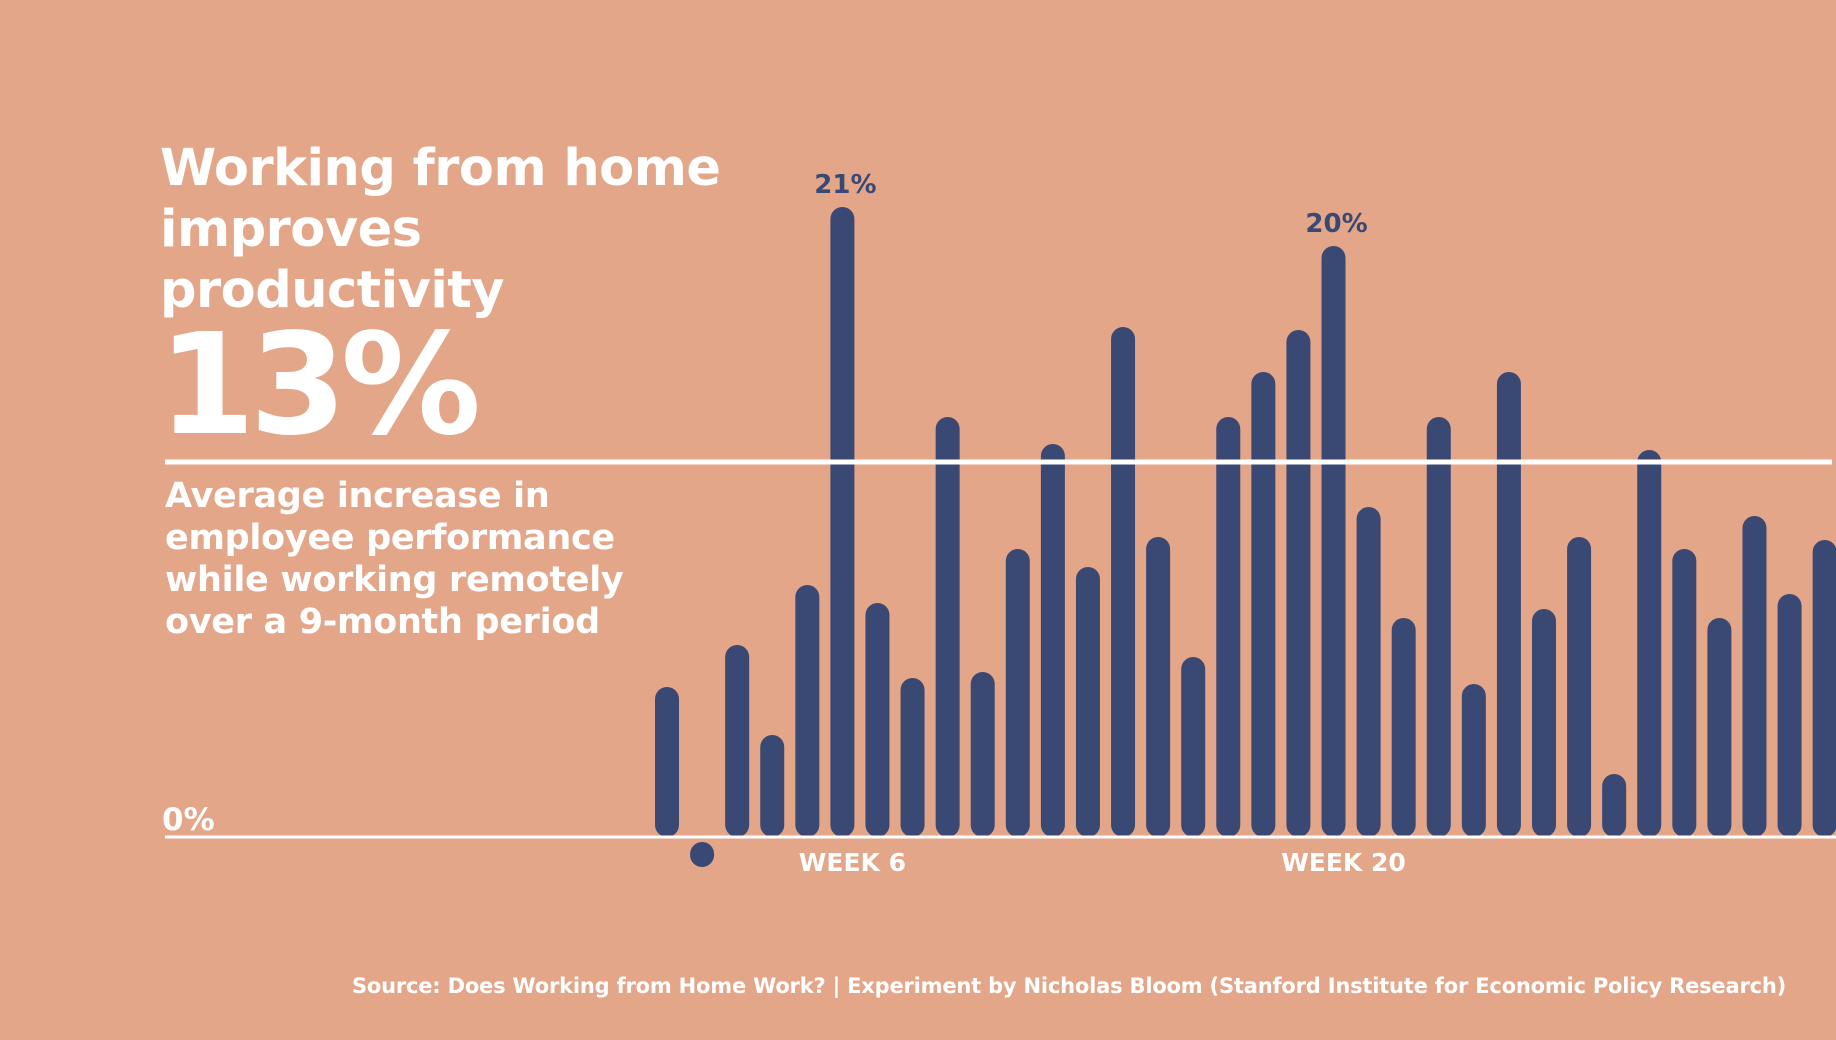  Describe the element at coordinates (852, 862) in the screenshot. I see `x-tick-label-5: WEEK 6` at that location.